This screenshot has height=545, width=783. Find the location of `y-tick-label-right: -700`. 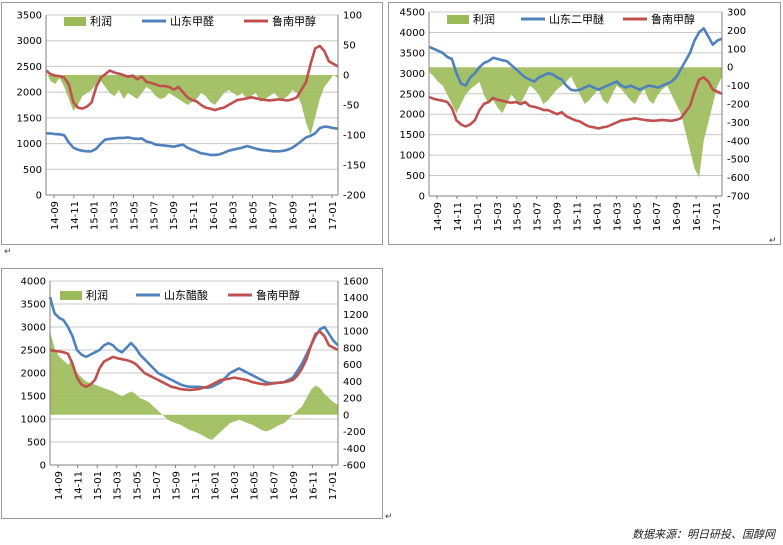

y-tick-label-right: -700 is located at coordinates (738, 197).